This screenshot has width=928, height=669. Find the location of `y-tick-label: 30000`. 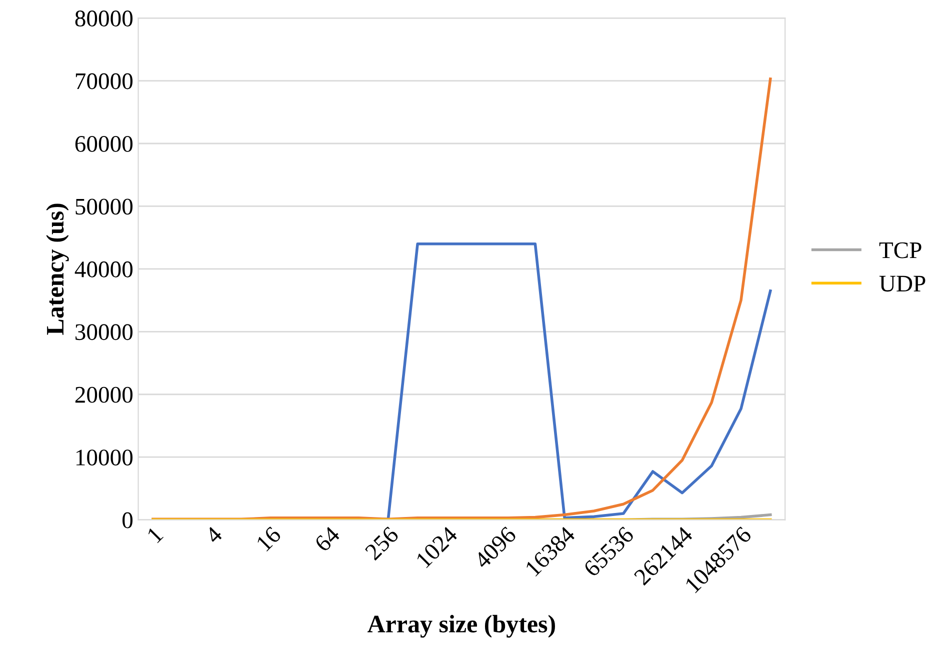

y-tick-label: 30000 is located at coordinates (104, 332).